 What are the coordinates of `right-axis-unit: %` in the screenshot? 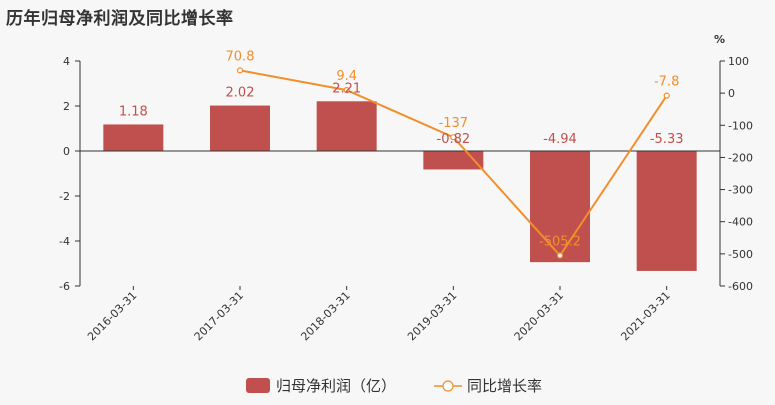 It's located at (719, 39).